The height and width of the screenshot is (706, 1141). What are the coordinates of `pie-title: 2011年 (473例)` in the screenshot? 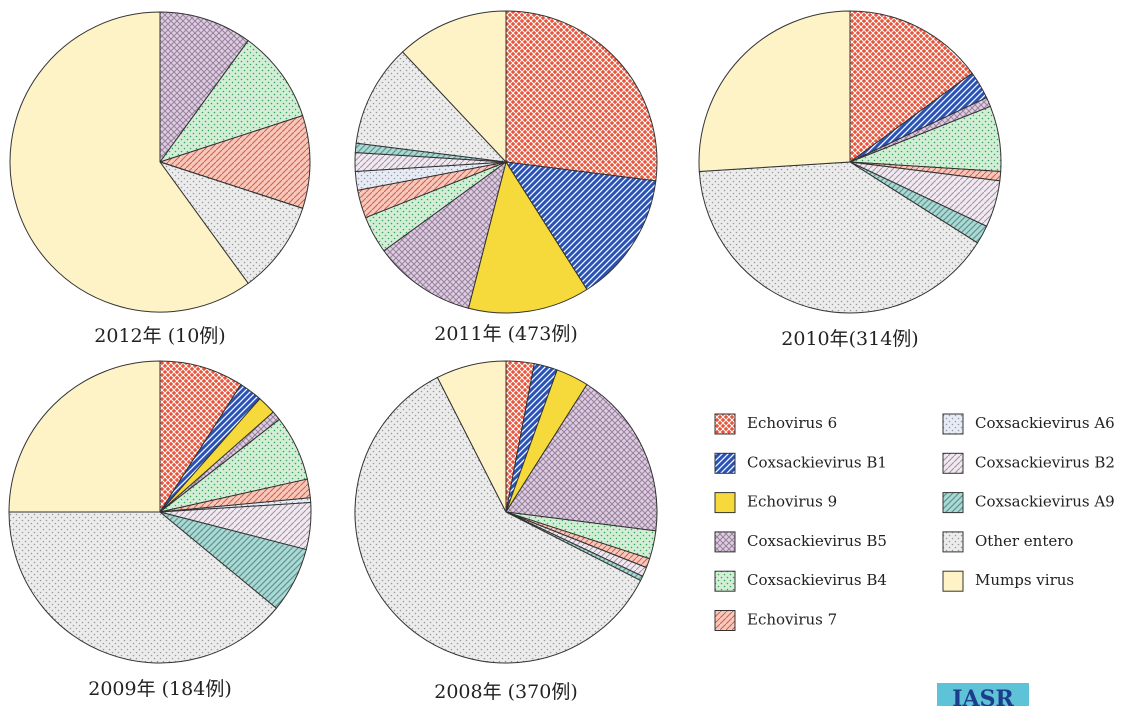 It's located at (505, 334).